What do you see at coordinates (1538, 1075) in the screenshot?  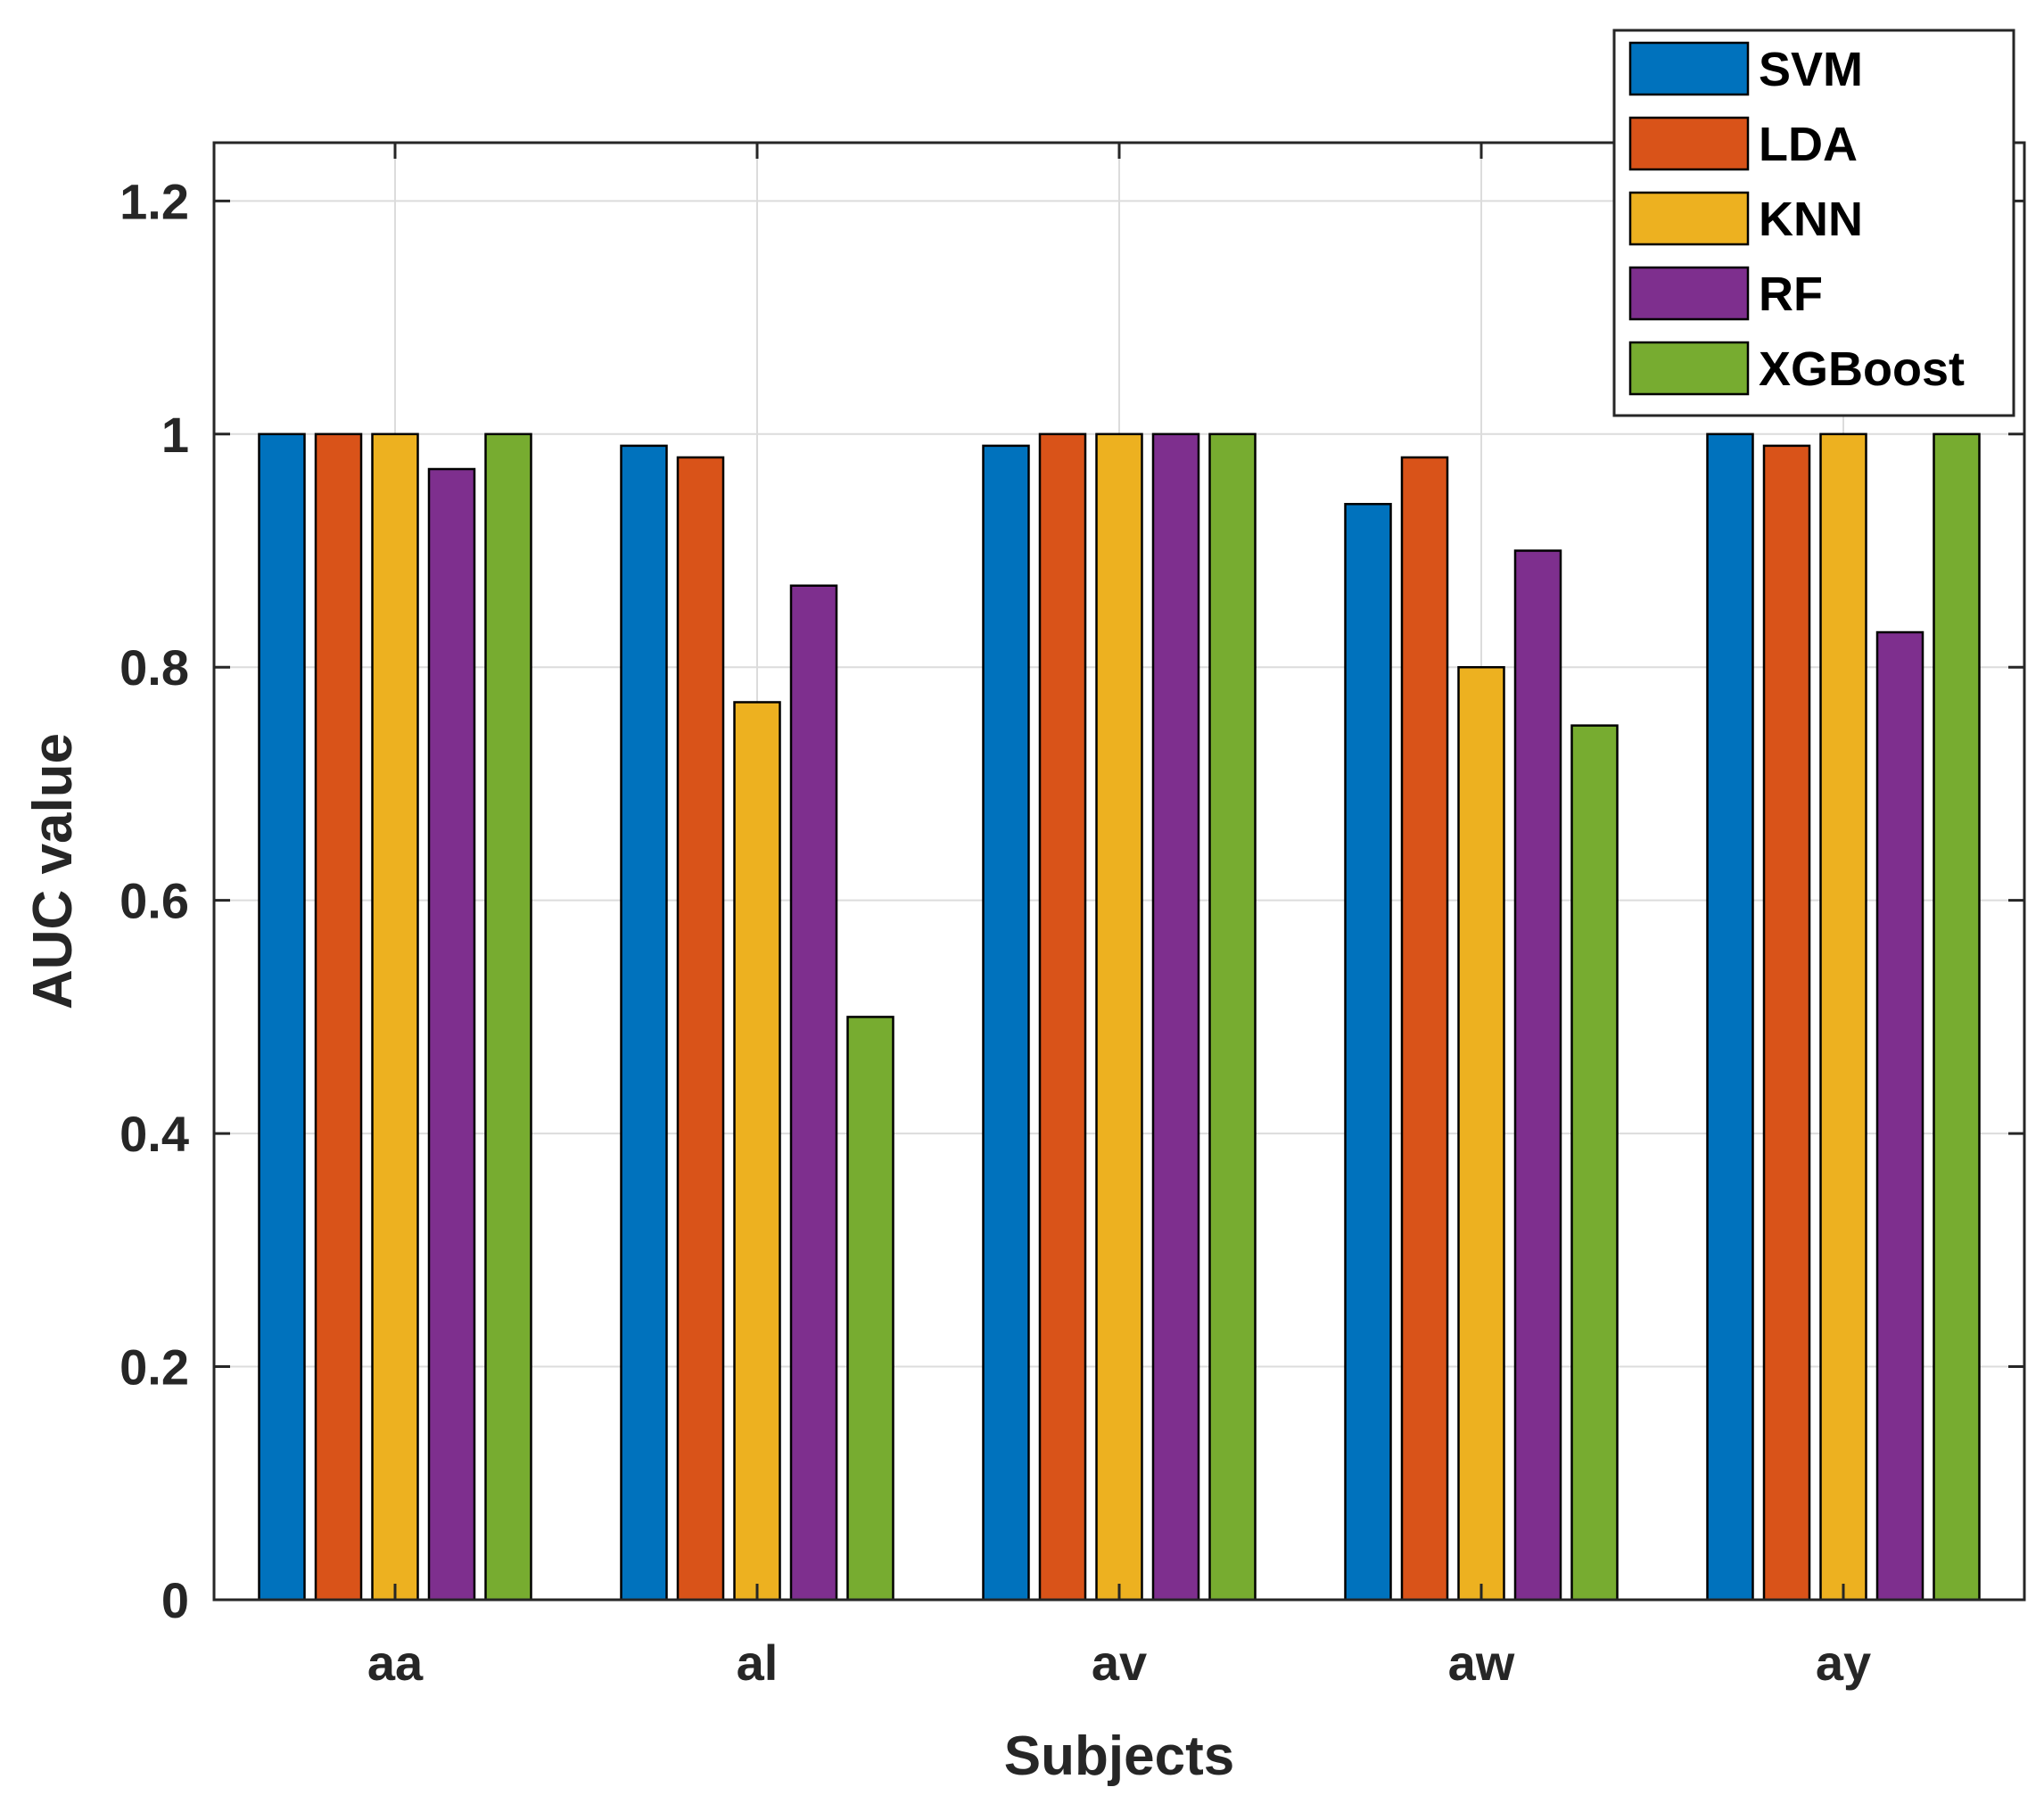 I see `bar-rf-aw` at bounding box center [1538, 1075].